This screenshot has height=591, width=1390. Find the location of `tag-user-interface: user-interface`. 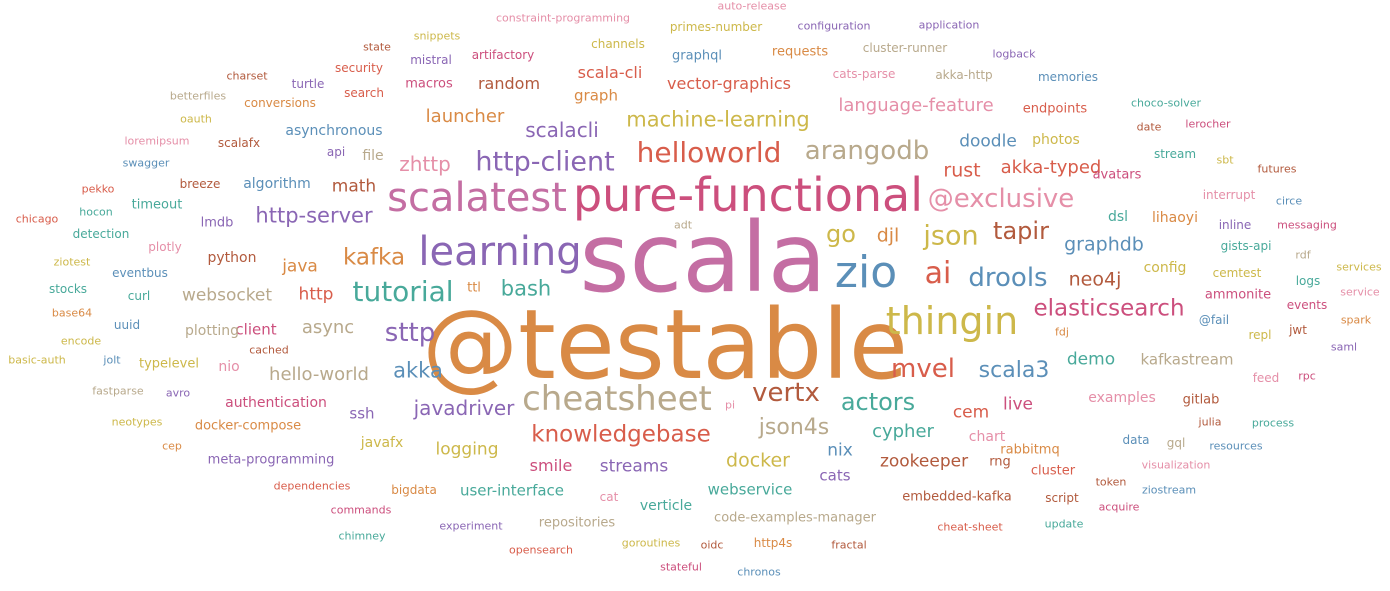

tag-user-interface: user-interface is located at coordinates (512, 490).